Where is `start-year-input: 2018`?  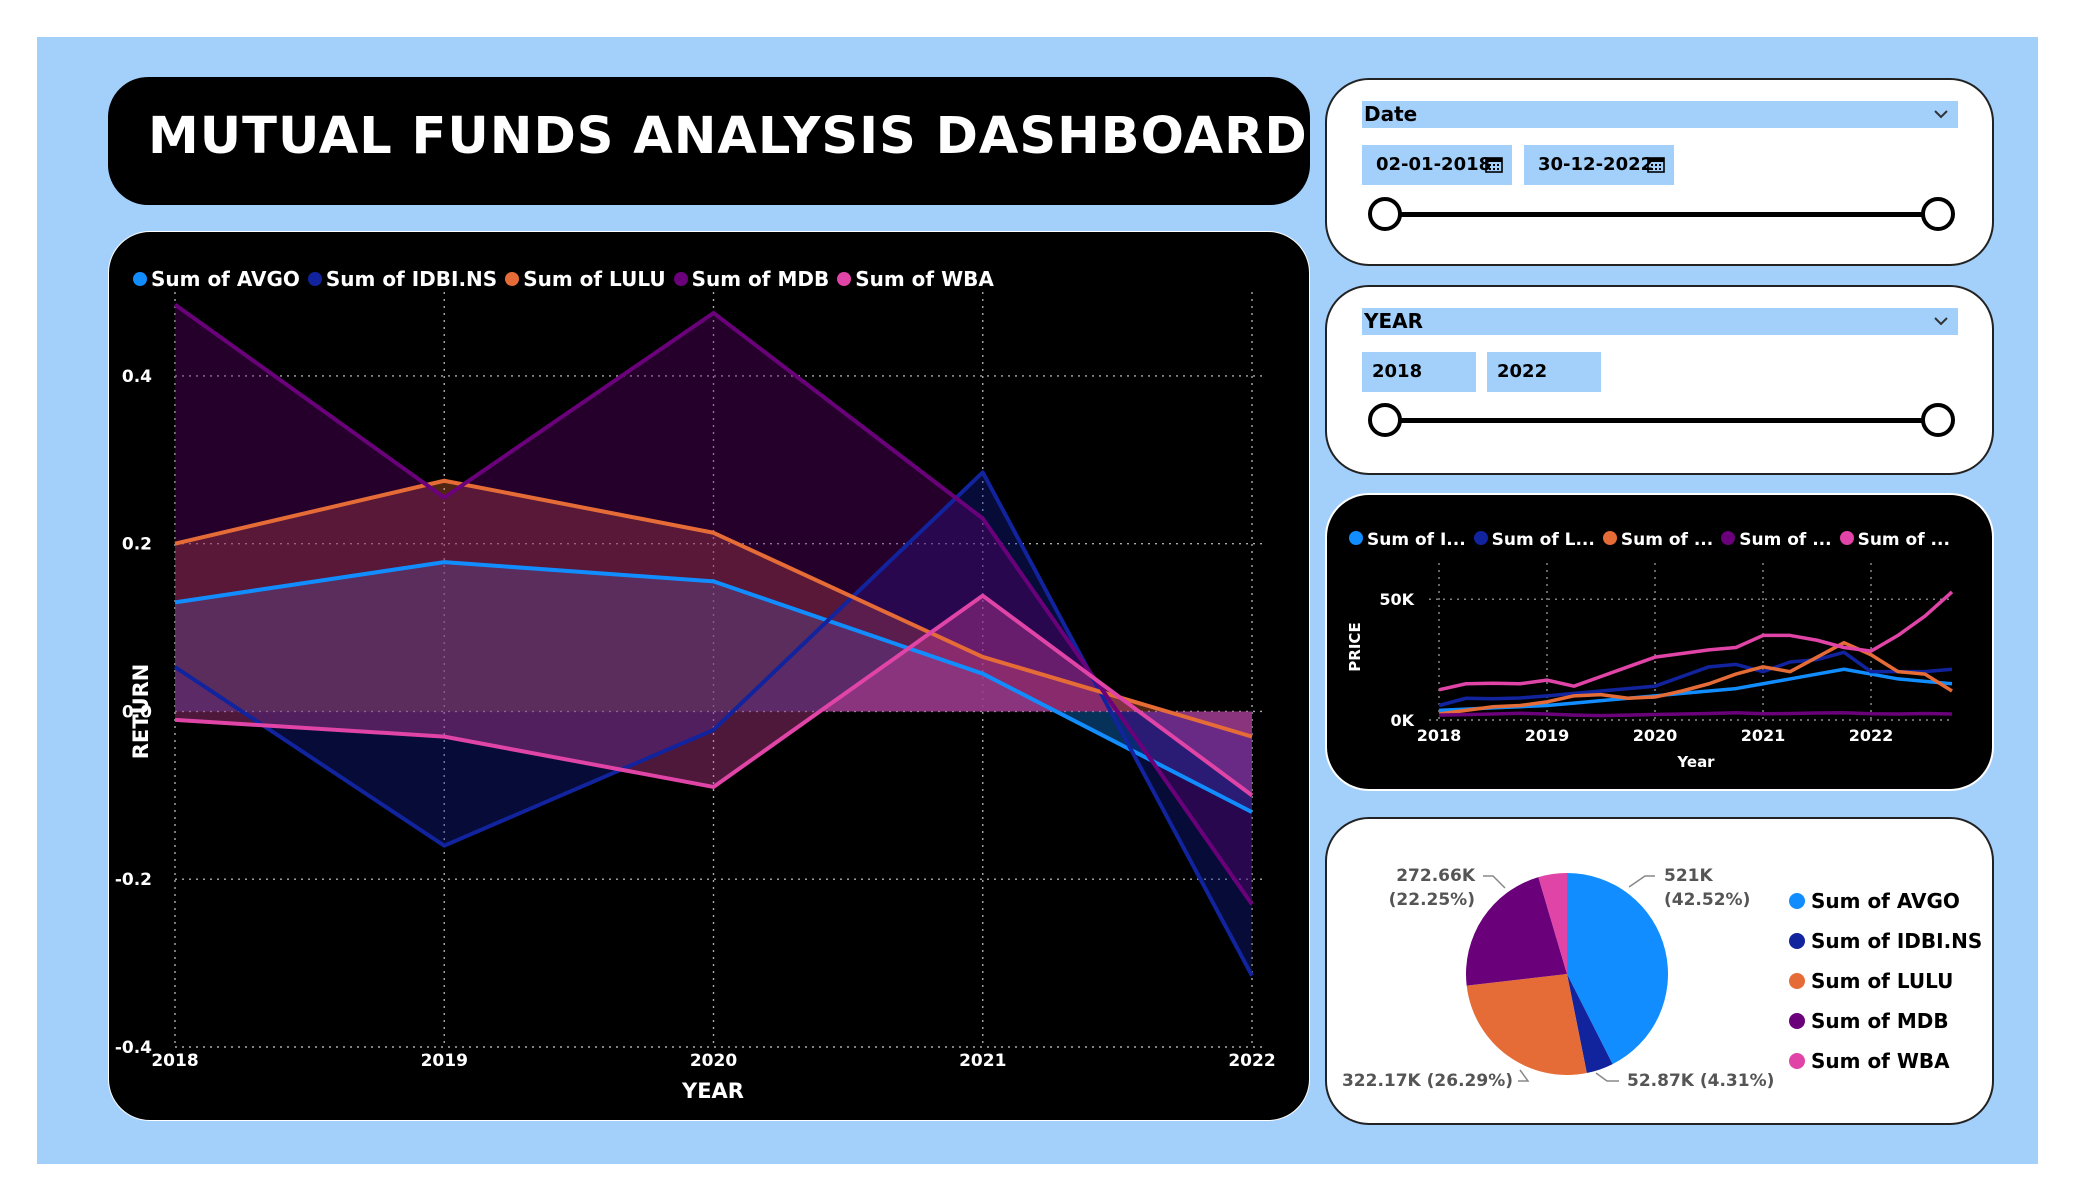
start-year-input: 2018 is located at coordinates (1419, 372).